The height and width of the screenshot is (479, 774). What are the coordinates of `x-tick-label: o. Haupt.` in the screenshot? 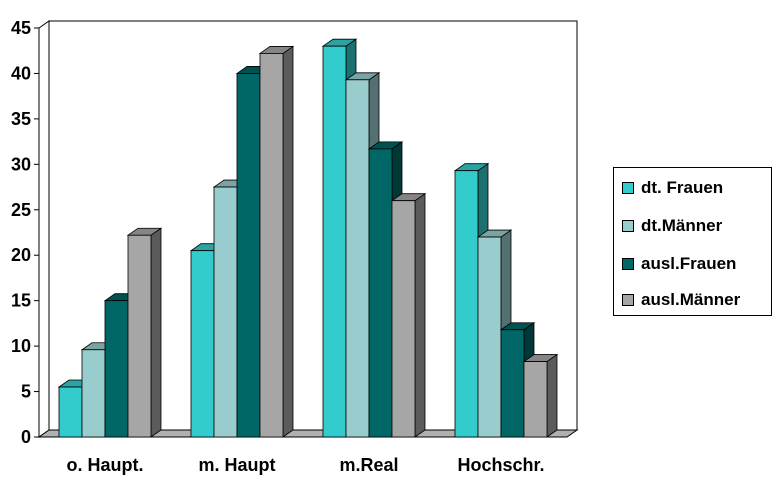 It's located at (105, 465).